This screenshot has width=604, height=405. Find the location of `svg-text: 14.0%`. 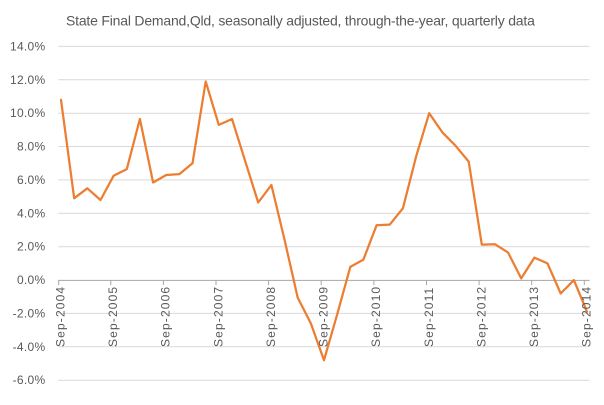

svg-text: 14.0% is located at coordinates (28, 46).